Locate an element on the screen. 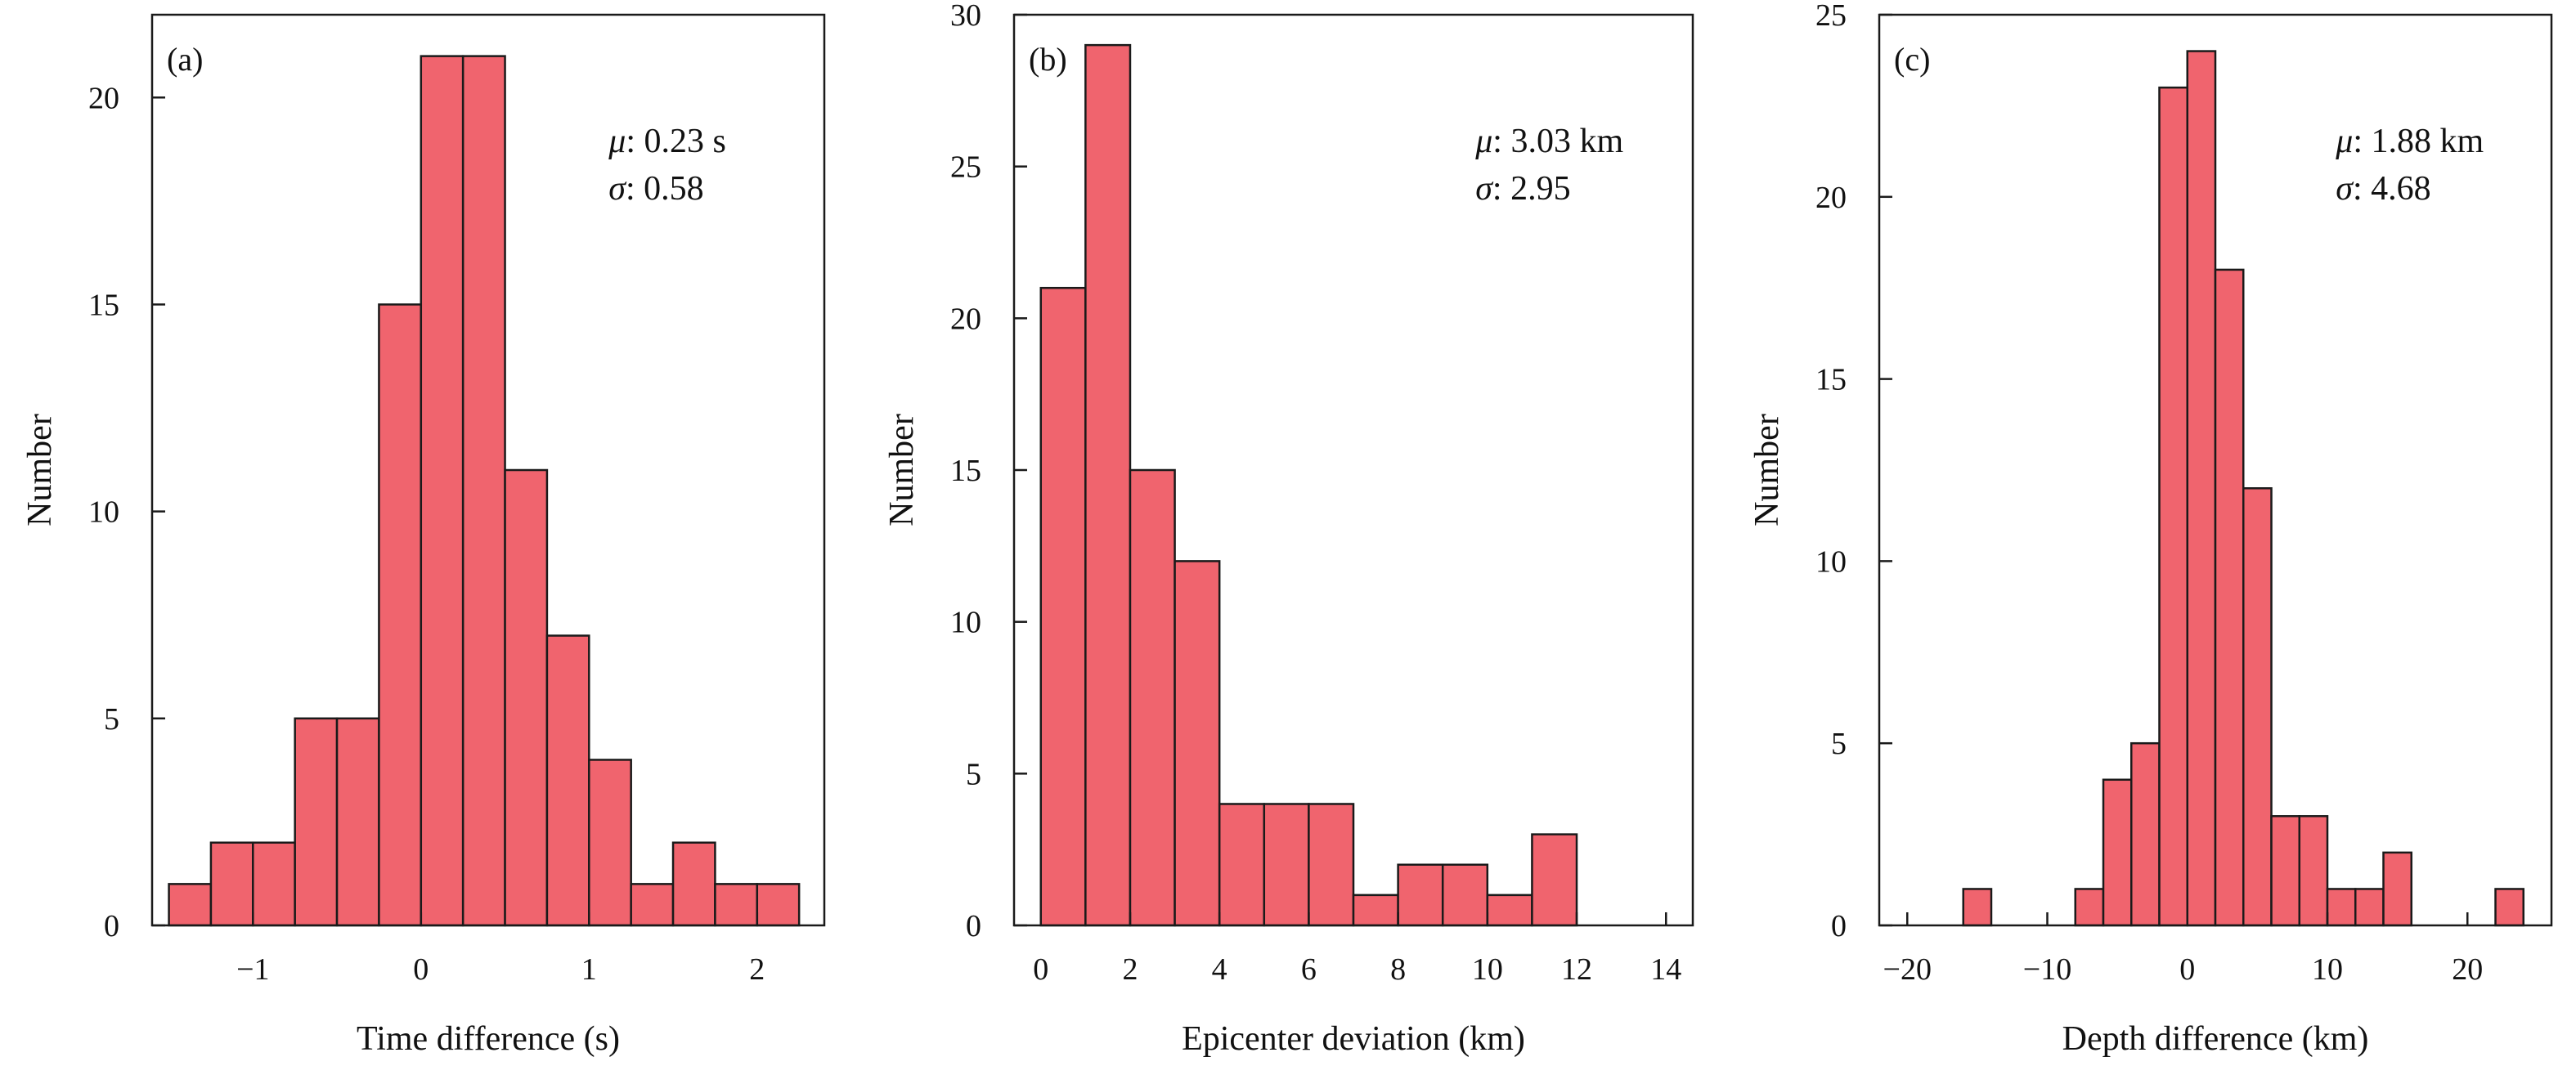 Image resolution: width=2576 pixels, height=1066 pixels. std-annotation: σ: 2.95 is located at coordinates (1522, 189).